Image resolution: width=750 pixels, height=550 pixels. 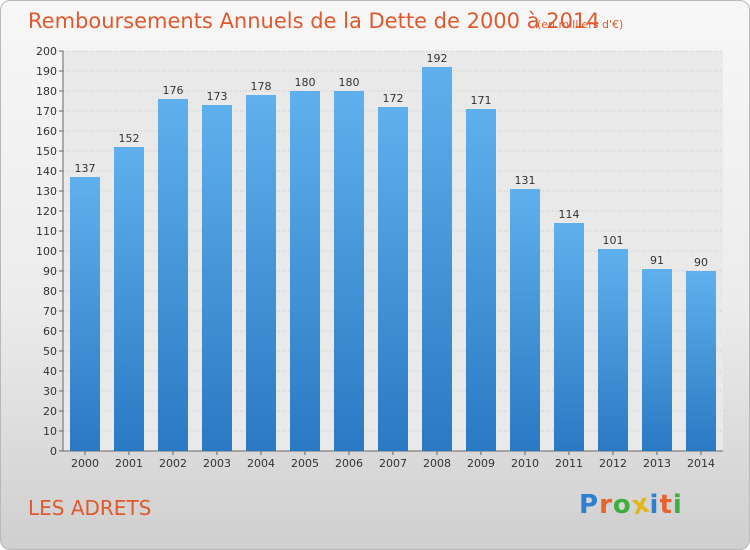 What do you see at coordinates (589, 505) in the screenshot?
I see `logo-letter: P` at bounding box center [589, 505].